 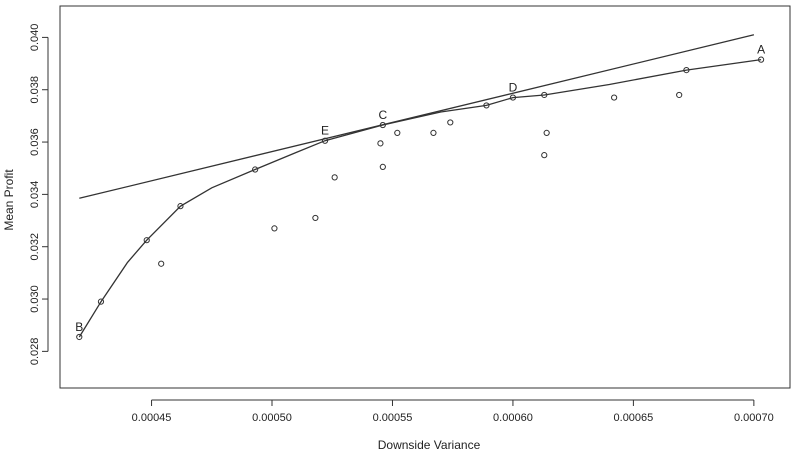 I want to click on x-axis-title: Downside Variance, so click(x=429, y=445).